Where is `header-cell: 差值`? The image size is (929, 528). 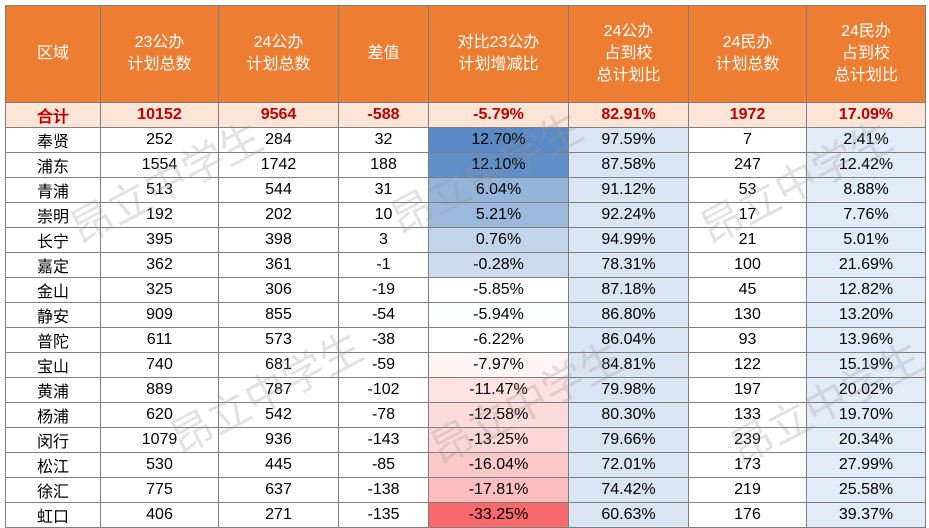
header-cell: 差值 is located at coordinates (383, 54).